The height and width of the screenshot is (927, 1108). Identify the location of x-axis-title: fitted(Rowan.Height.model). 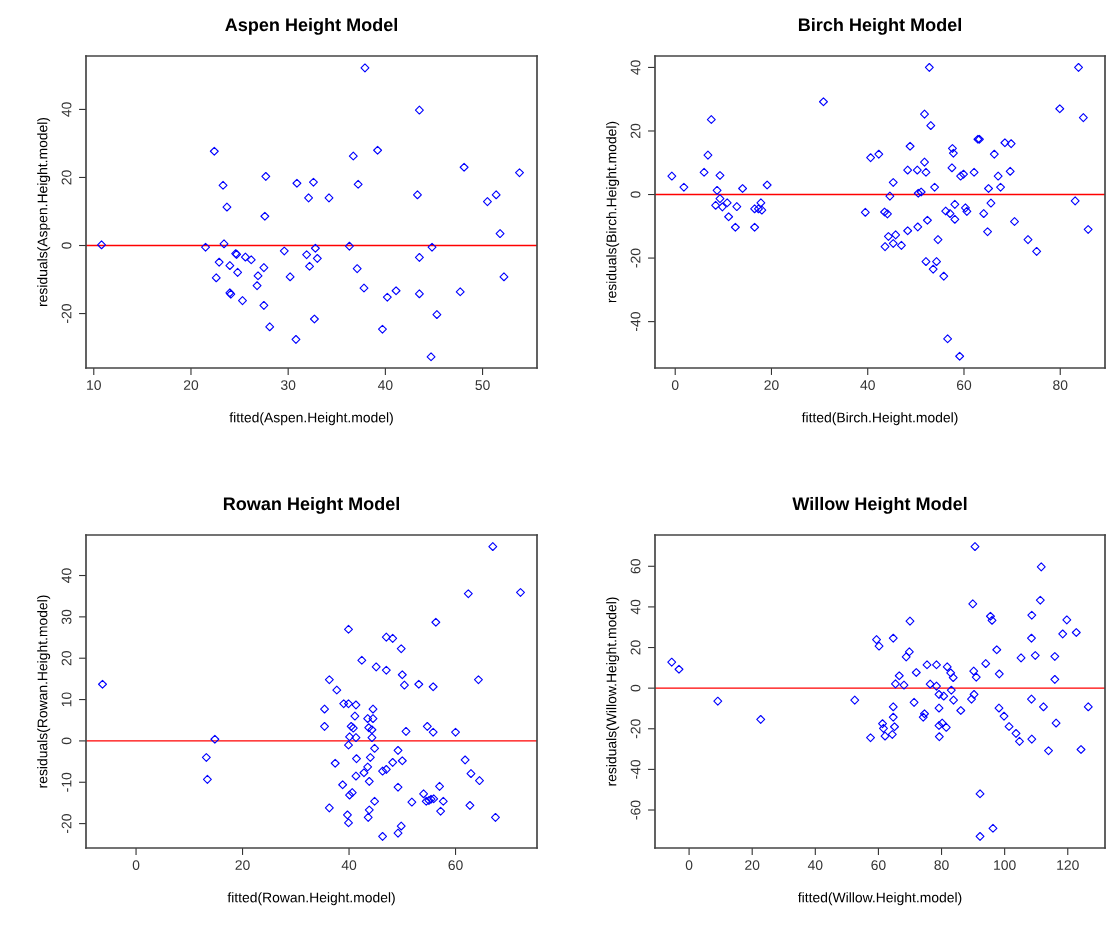
(311, 899).